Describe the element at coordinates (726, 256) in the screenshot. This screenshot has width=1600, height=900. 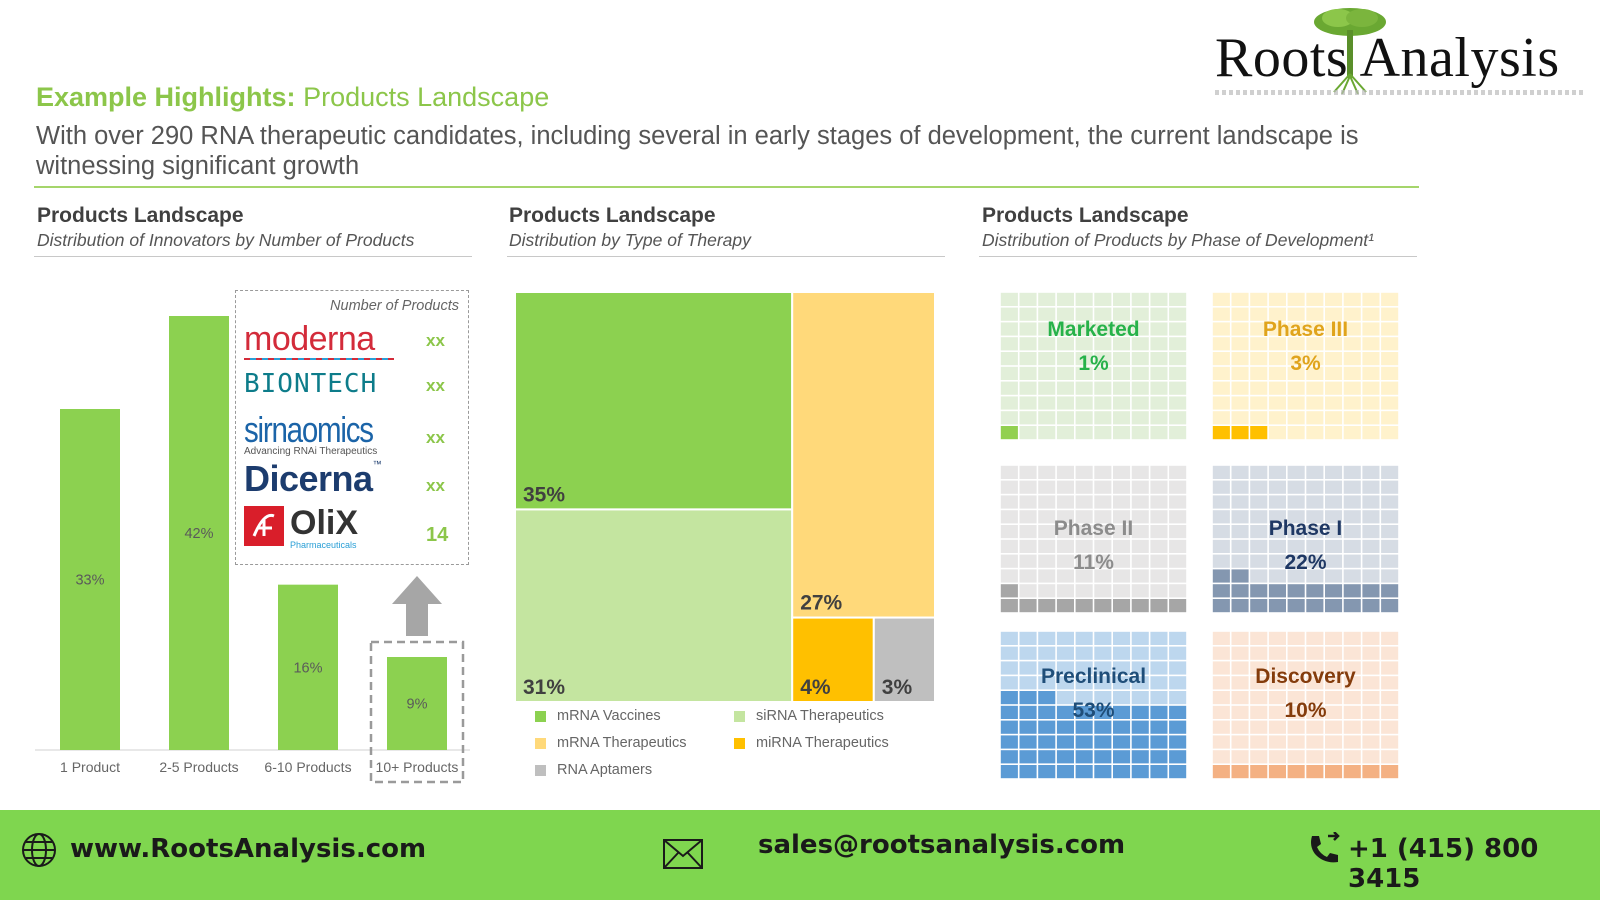
I see `panel-2-divider` at that location.